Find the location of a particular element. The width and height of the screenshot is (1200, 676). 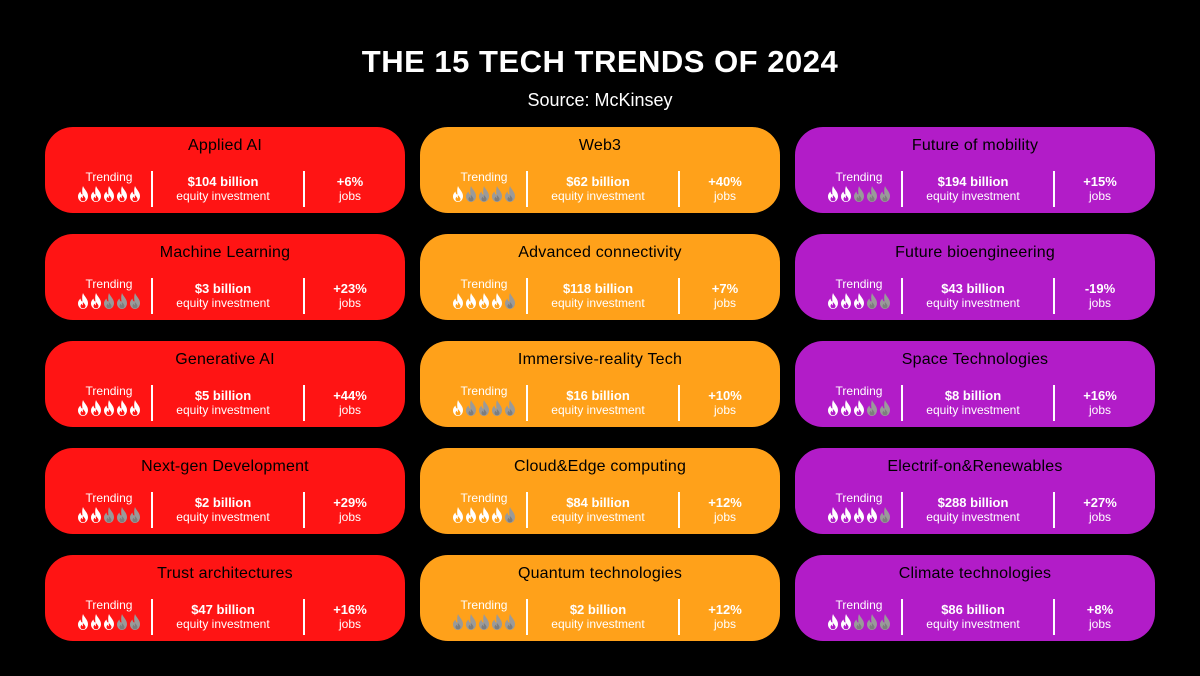

jobs-growth: +27% jobs is located at coordinates (1100, 509).